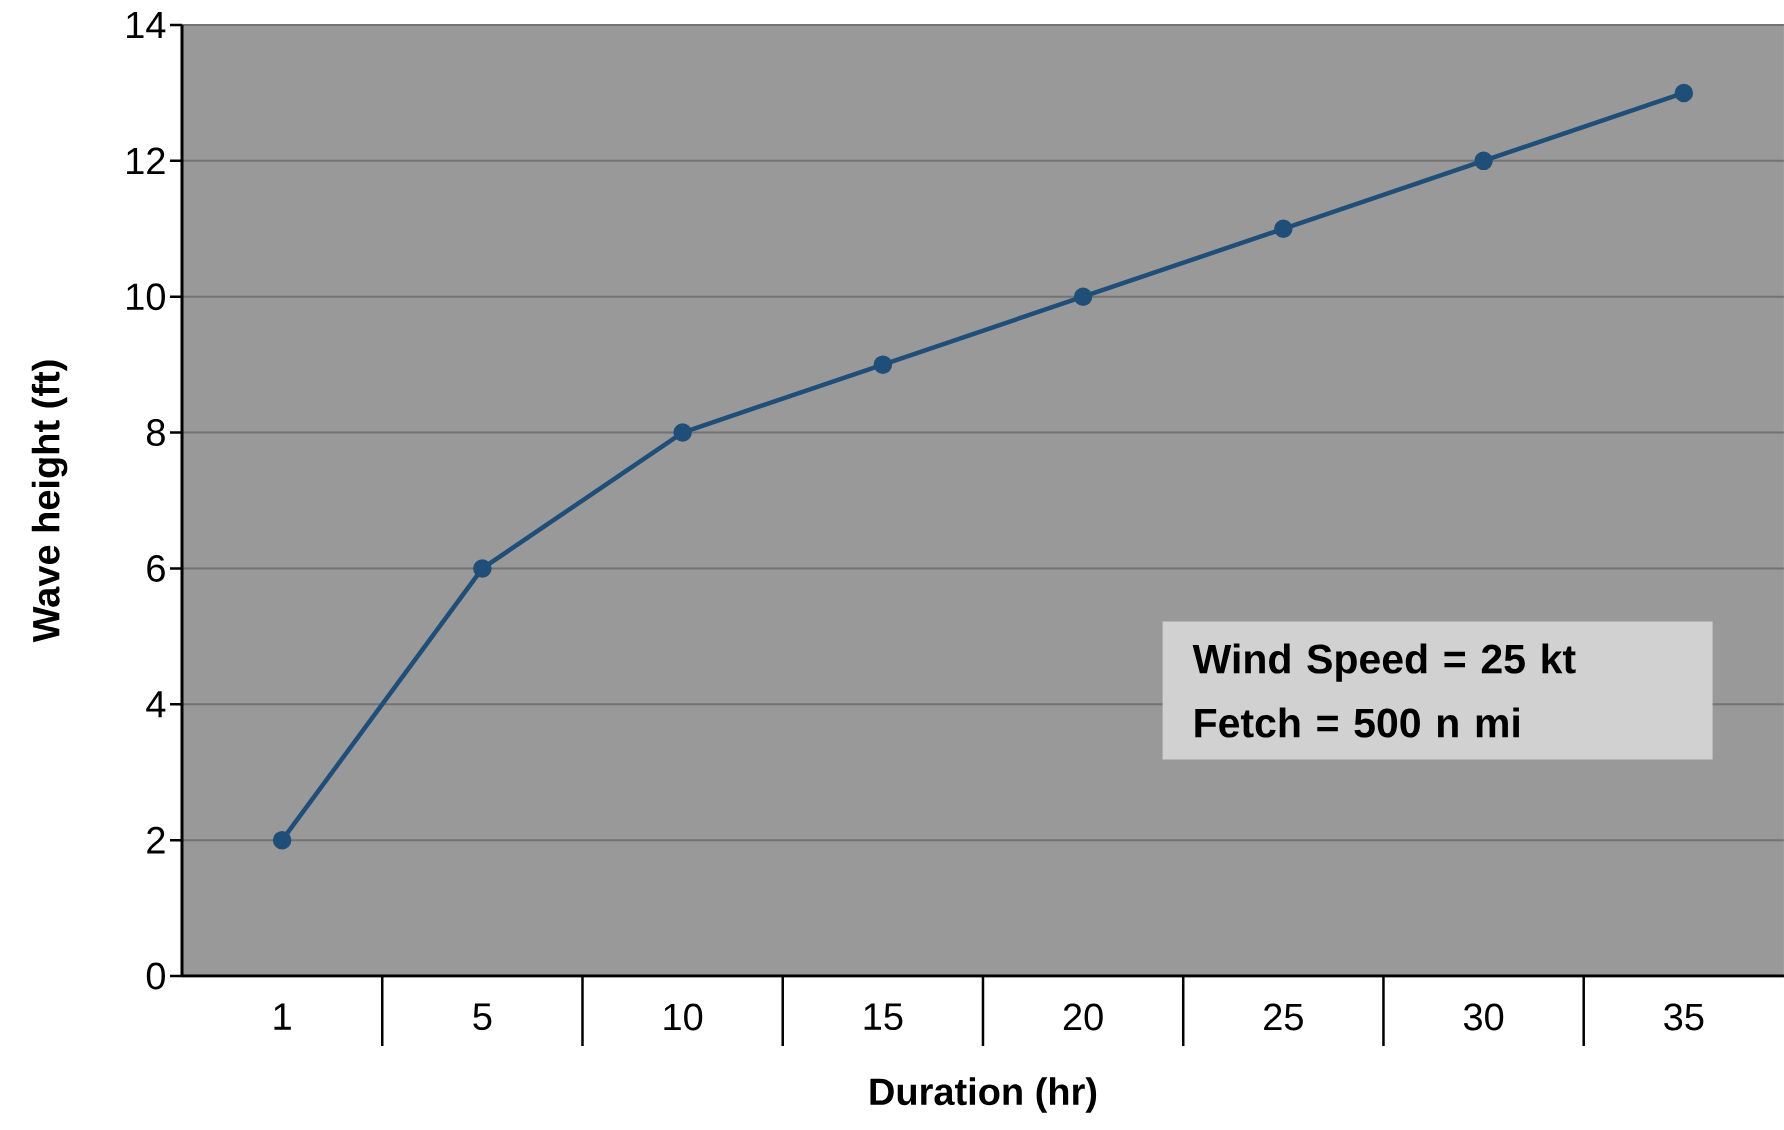  Describe the element at coordinates (1384, 662) in the screenshot. I see `annotation: Wind Speed = 25 kt` at that location.